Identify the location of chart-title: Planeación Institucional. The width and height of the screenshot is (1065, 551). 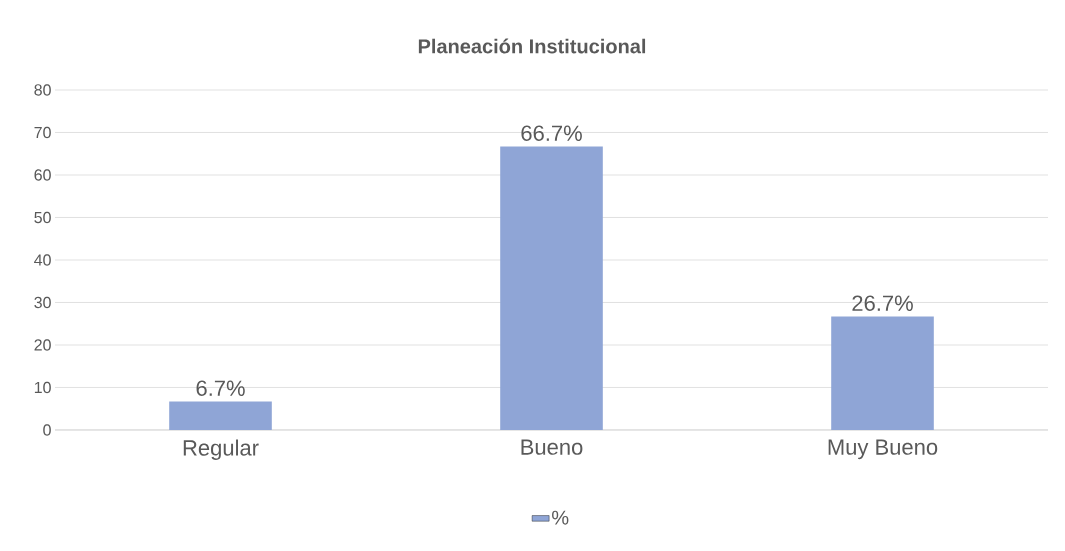
(532, 46).